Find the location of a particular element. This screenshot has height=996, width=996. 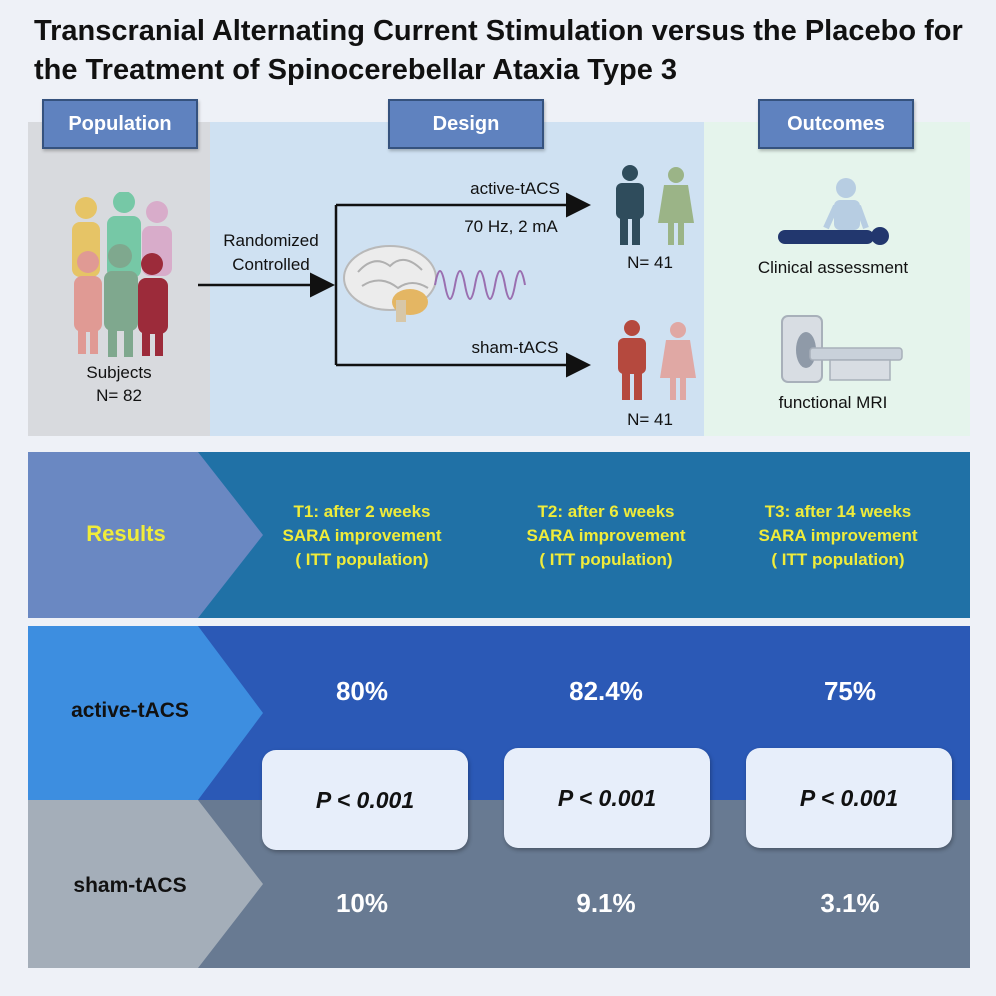

outcomes-panel is located at coordinates (837, 279).